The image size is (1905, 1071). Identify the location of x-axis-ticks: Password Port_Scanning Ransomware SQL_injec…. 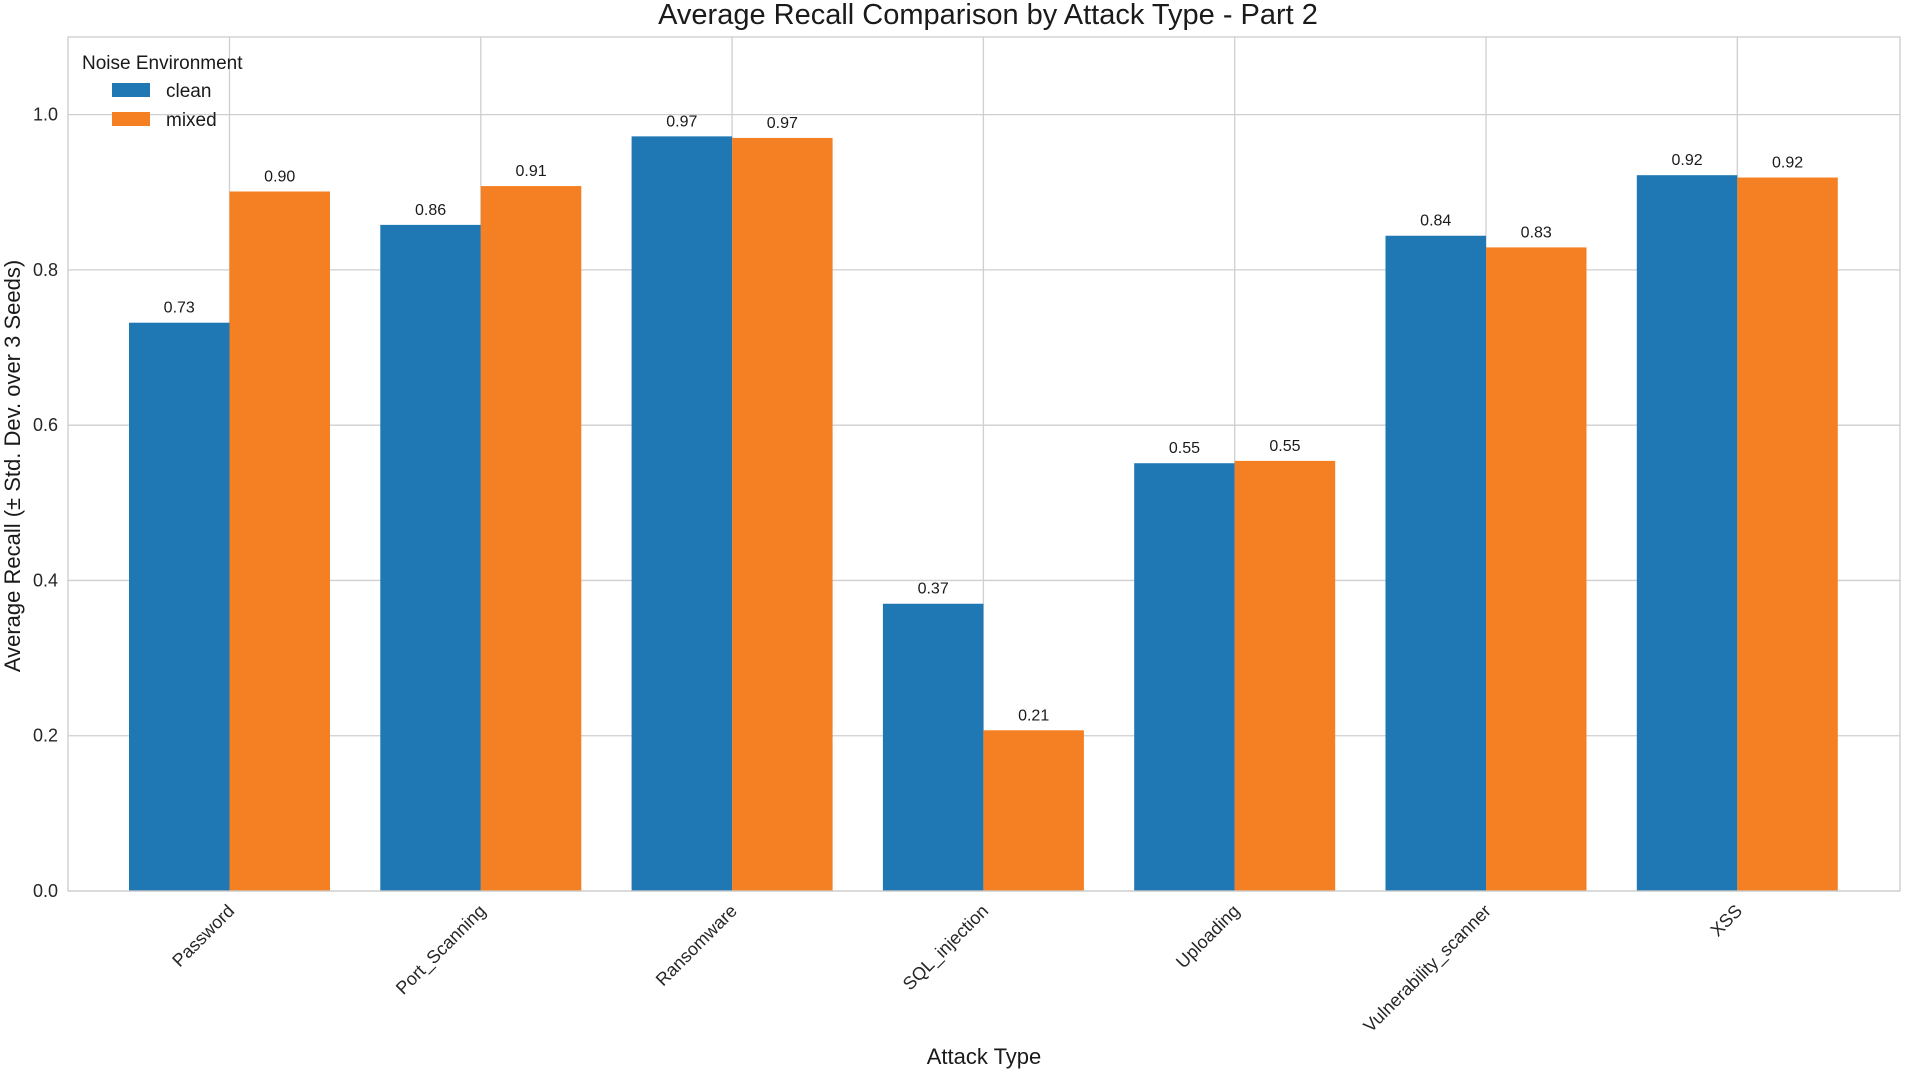
(957, 969).